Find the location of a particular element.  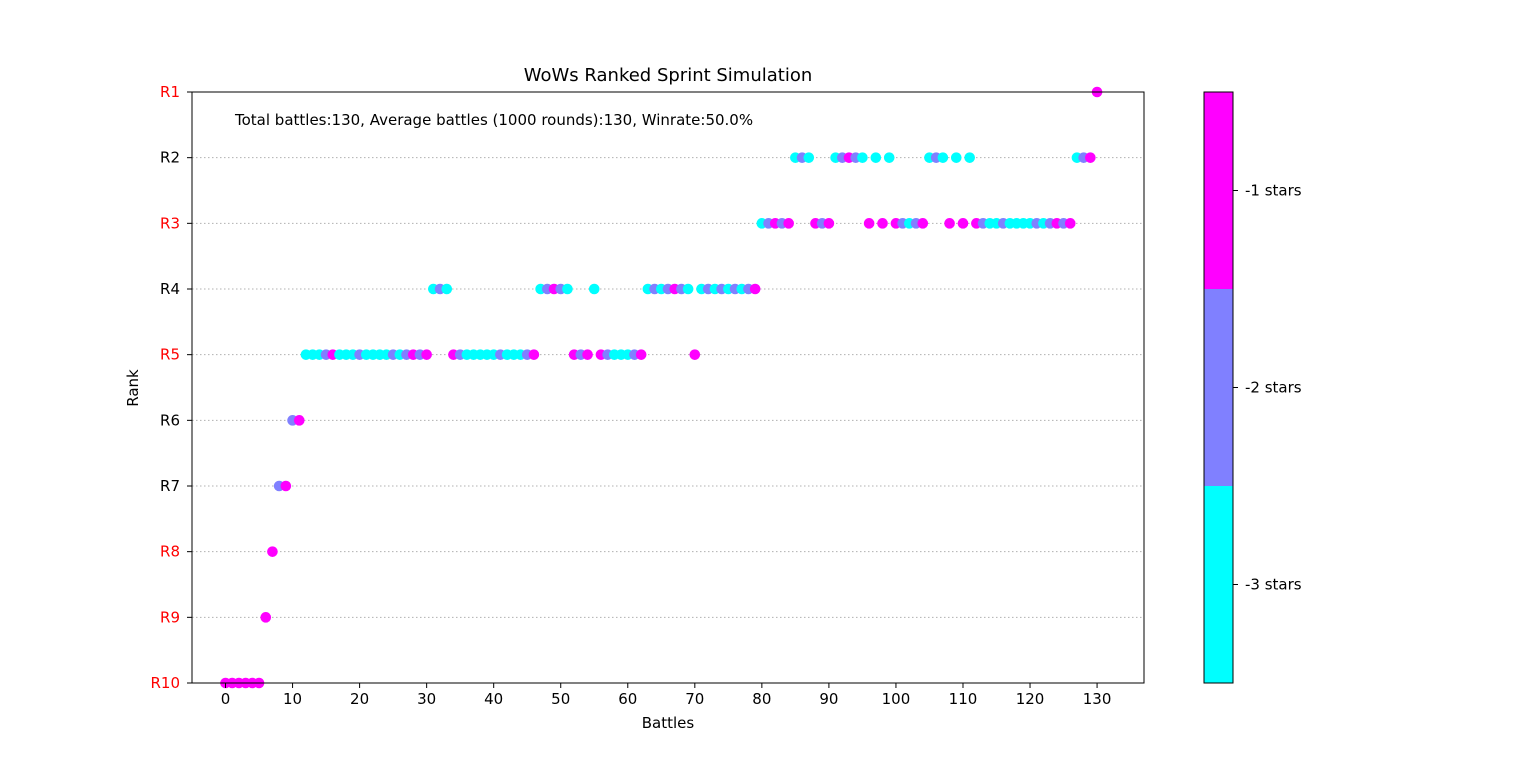

colorbar-label: -2 stars is located at coordinates (1273, 388).